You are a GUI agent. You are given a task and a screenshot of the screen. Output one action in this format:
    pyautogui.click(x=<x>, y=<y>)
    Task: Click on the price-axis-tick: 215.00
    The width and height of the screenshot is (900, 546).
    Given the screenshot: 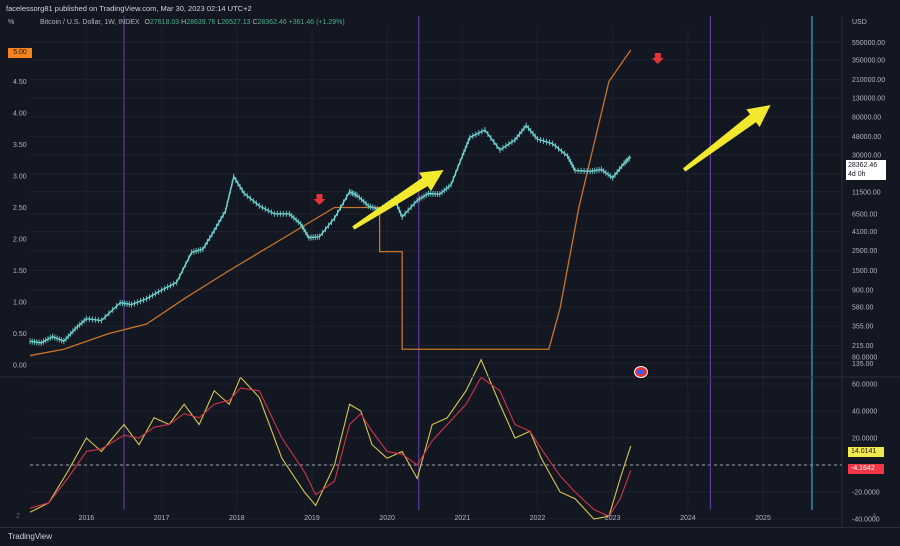 What is the action you would take?
    pyautogui.click(x=863, y=346)
    